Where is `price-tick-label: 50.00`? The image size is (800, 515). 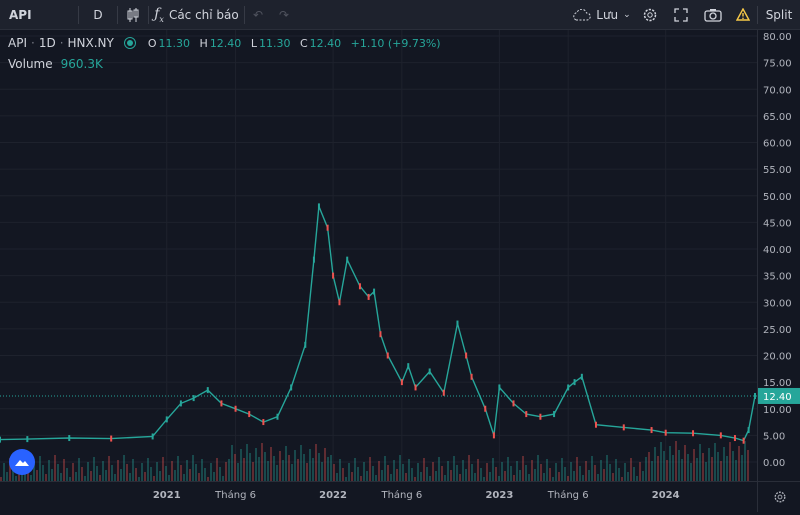
price-tick-label: 50.00 is located at coordinates (777, 197).